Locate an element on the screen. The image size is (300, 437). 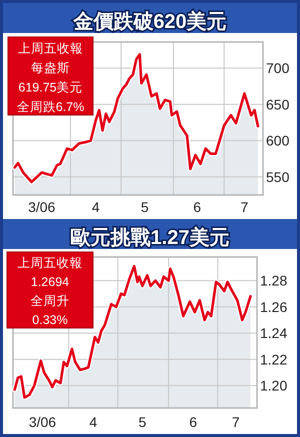
y-tick-label: 550 is located at coordinates (278, 176).